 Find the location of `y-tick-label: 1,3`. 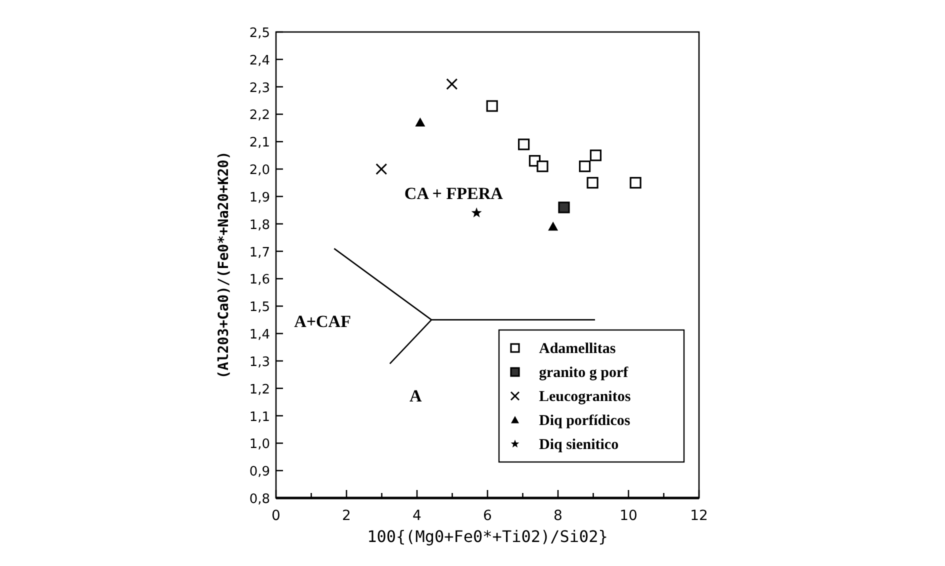

y-tick-label: 1,3 is located at coordinates (259, 362).